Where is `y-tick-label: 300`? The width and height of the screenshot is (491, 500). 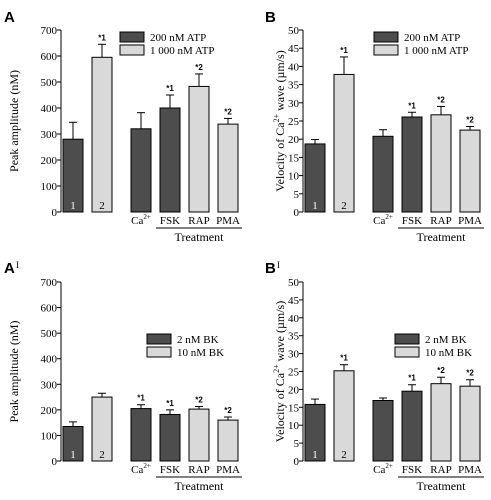 y-tick-label: 300 is located at coordinates (49, 385).